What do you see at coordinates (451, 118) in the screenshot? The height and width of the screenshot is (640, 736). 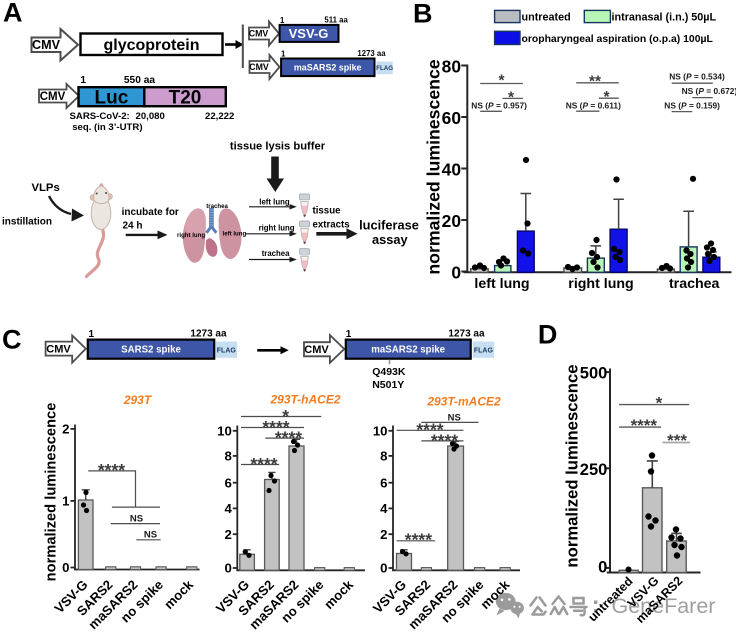 I see `svg-text: 60` at bounding box center [451, 118].